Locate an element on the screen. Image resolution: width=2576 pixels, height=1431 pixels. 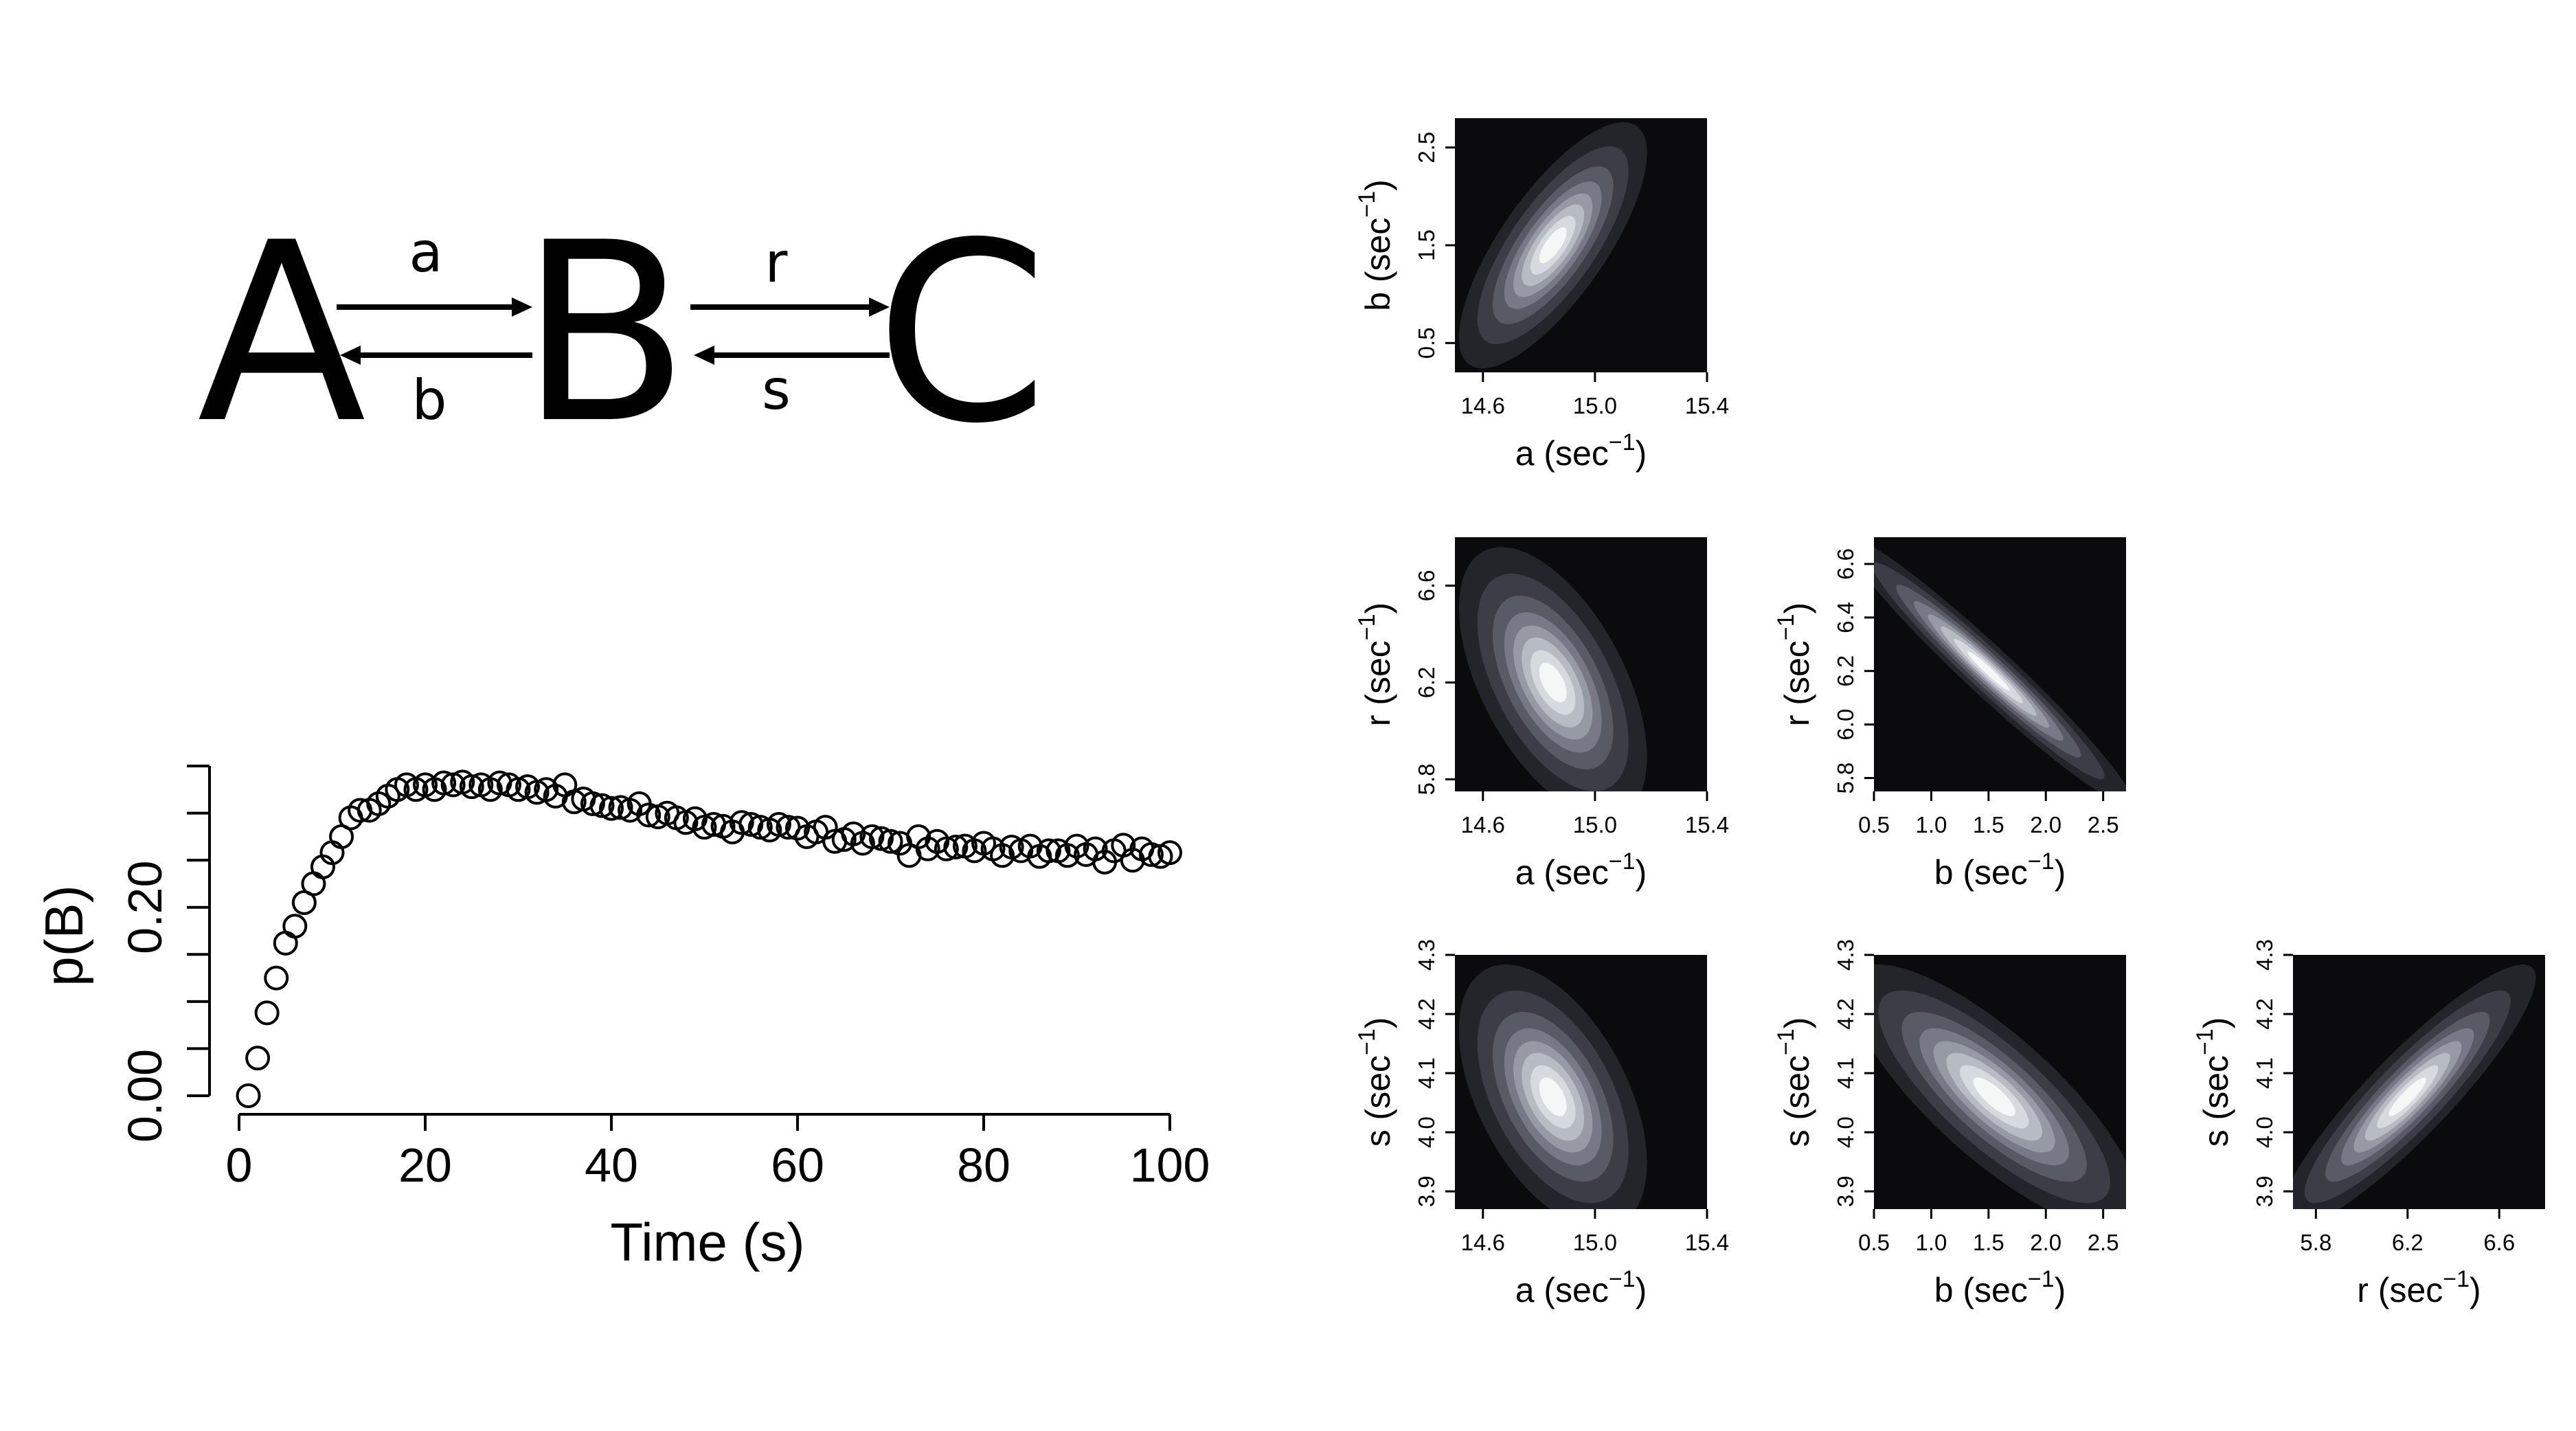
rate-label-b: b is located at coordinates (429, 400).